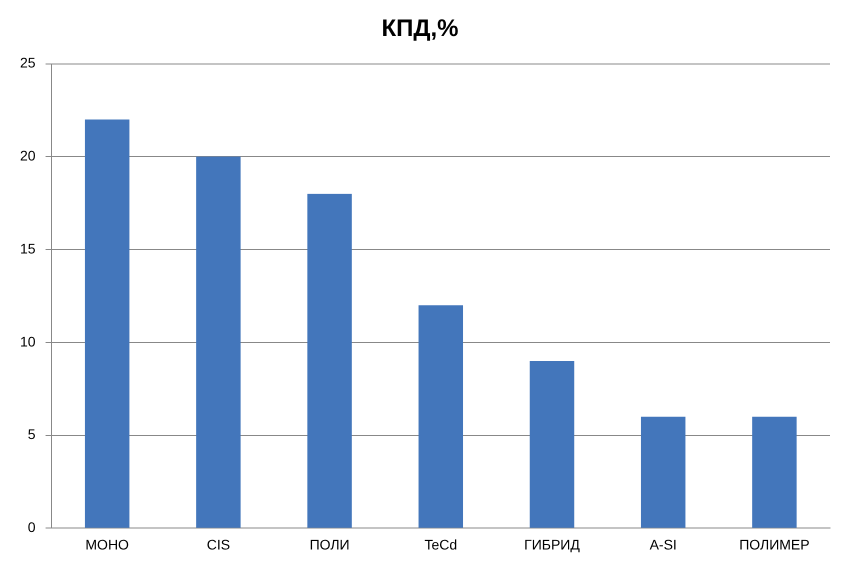 The height and width of the screenshot is (567, 850). Describe the element at coordinates (218, 544) in the screenshot. I see `x-tick-label: CIS` at that location.